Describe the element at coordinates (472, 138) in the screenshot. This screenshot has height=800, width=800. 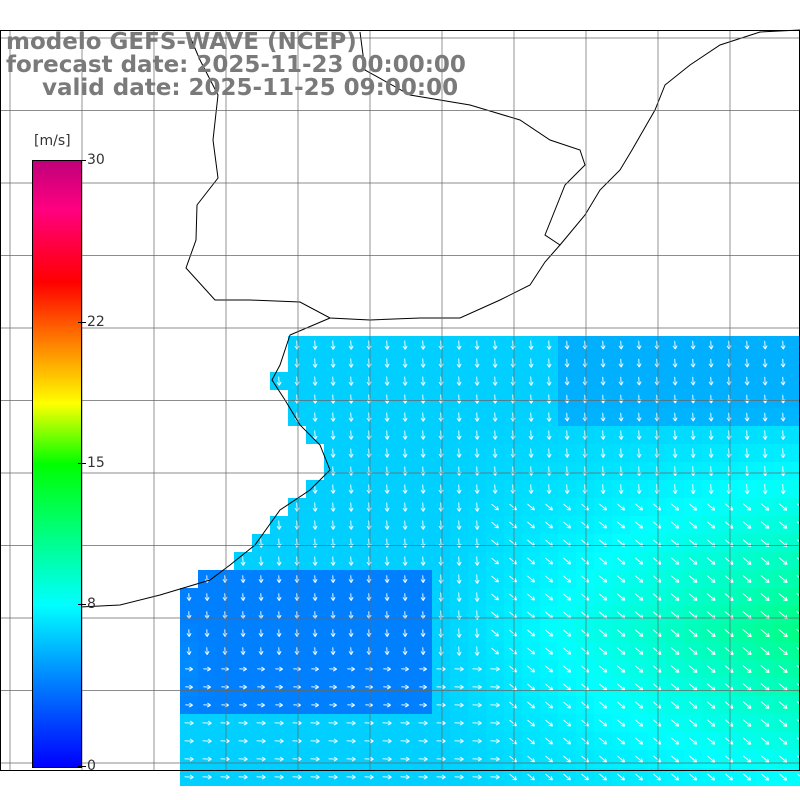
I see `inland-border` at that location.